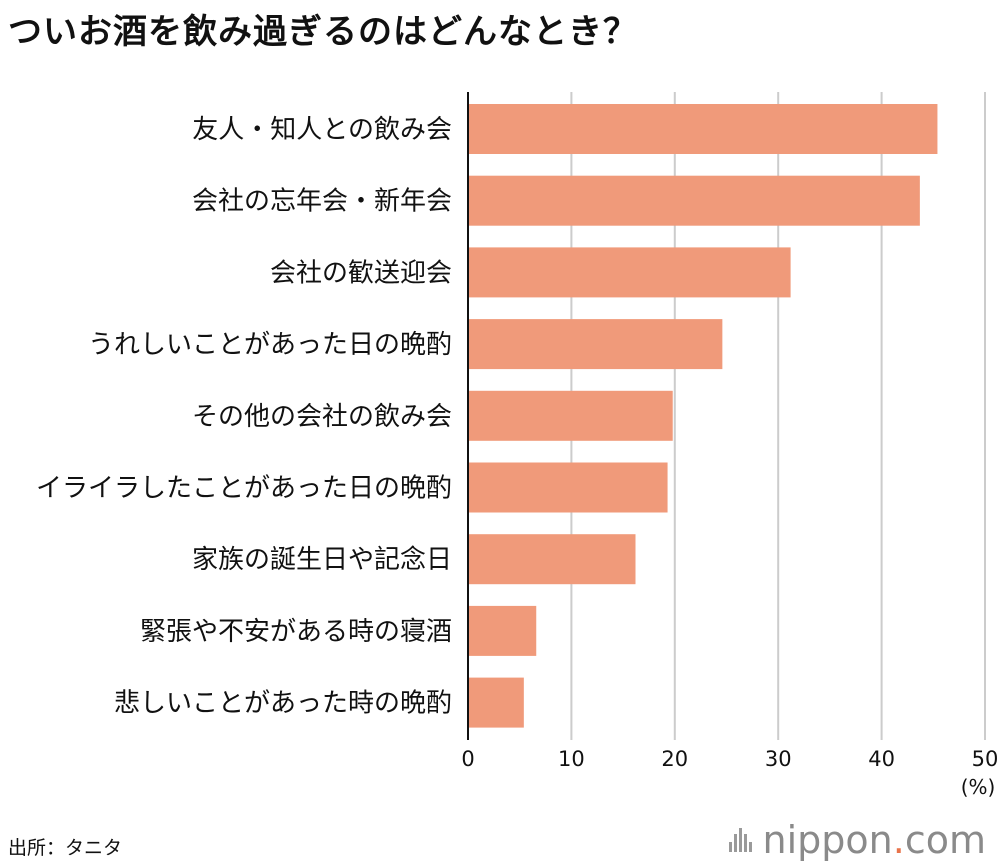  I want to click on x-tick-label: 50, so click(985, 759).